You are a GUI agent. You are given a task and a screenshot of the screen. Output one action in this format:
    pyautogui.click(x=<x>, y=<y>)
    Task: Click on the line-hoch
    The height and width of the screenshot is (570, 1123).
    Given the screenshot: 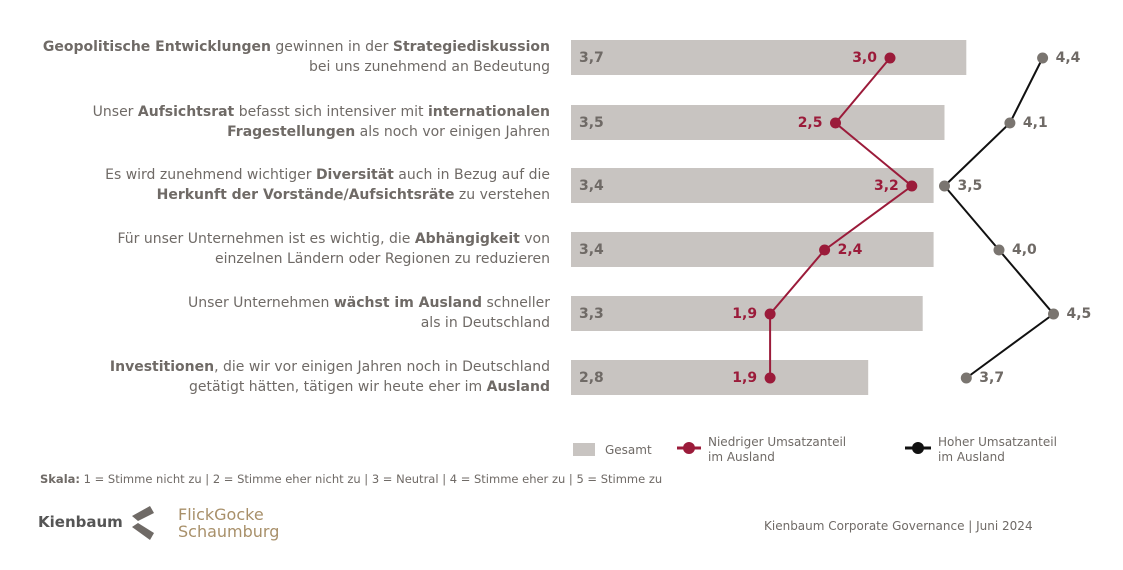 What is the action you would take?
    pyautogui.click(x=999, y=218)
    